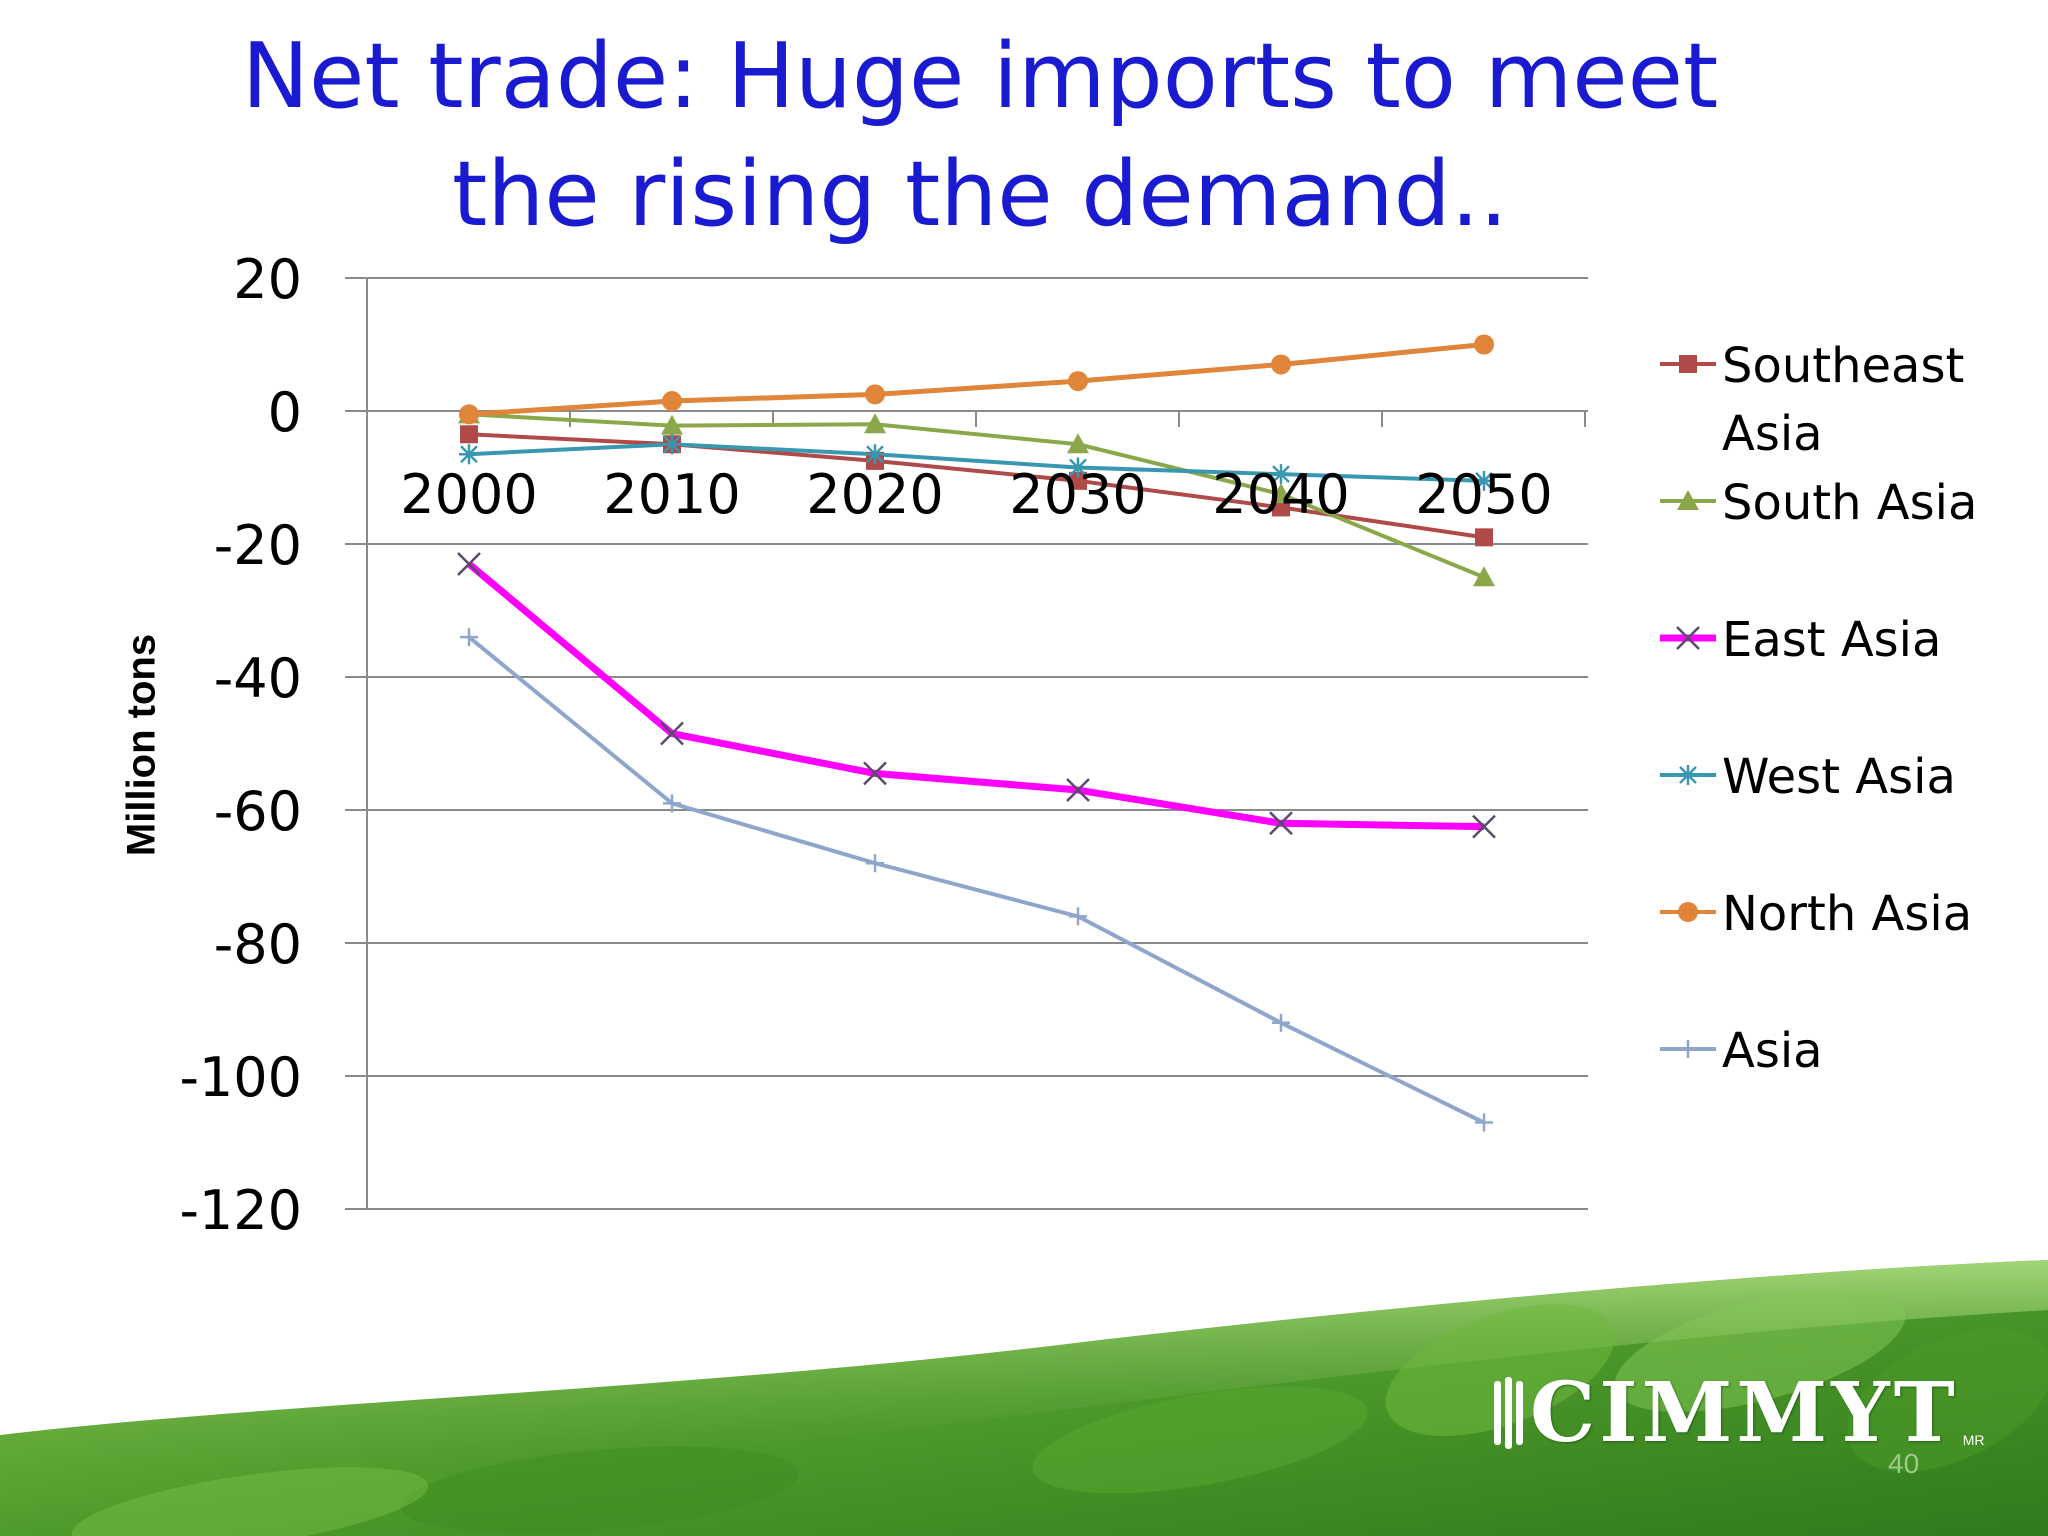  What do you see at coordinates (976, 486) in the screenshot?
I see `series-line-southeast-asia` at bounding box center [976, 486].